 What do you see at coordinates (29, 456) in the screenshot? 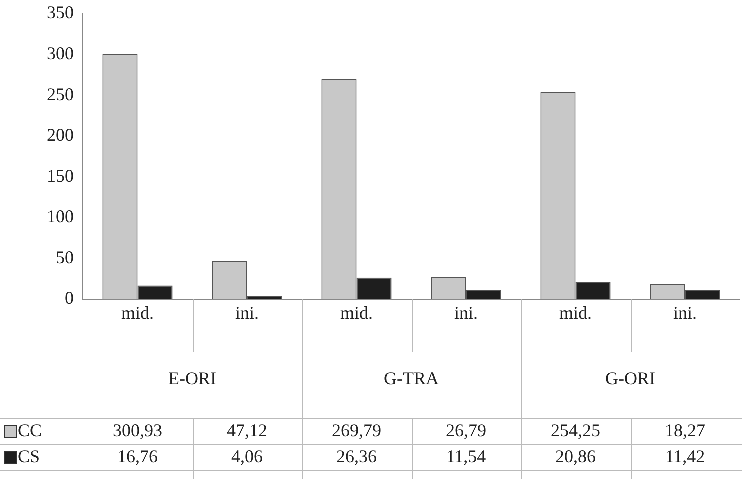
I see `legend-label: CS` at bounding box center [29, 456].